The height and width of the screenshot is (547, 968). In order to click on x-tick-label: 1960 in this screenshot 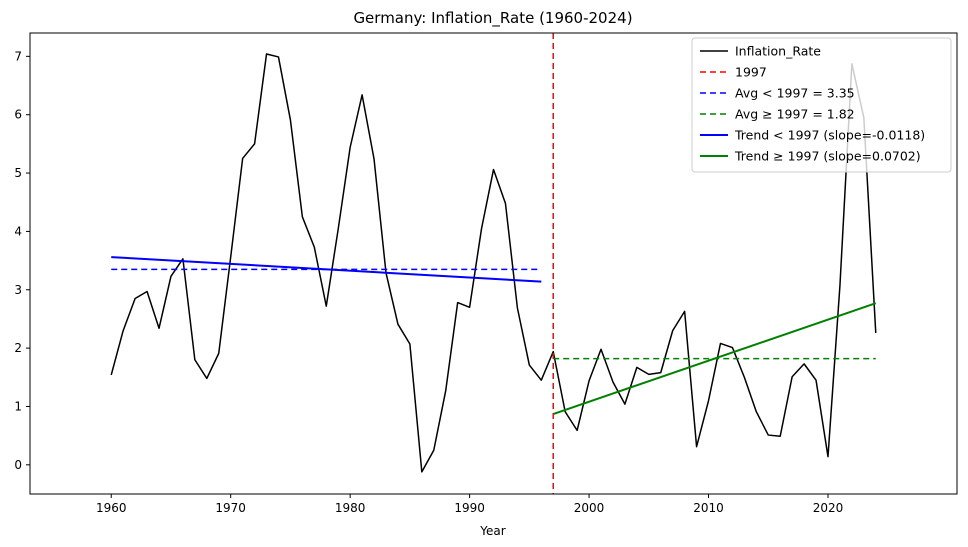, I will do `click(111, 508)`.